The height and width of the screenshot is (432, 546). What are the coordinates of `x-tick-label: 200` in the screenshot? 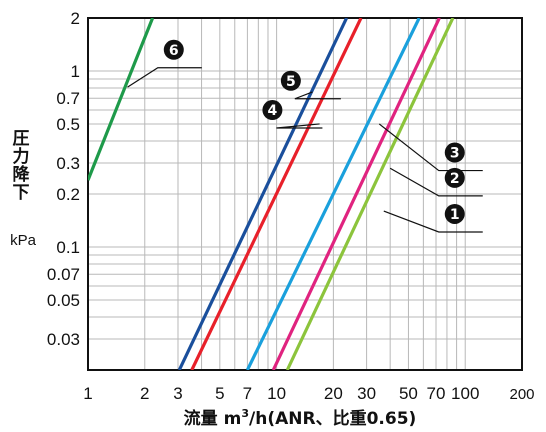 It's located at (521, 394).